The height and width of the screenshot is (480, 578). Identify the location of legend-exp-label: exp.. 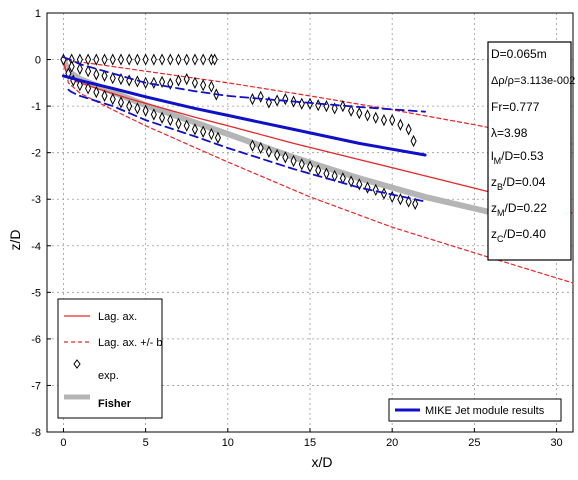
(108, 376).